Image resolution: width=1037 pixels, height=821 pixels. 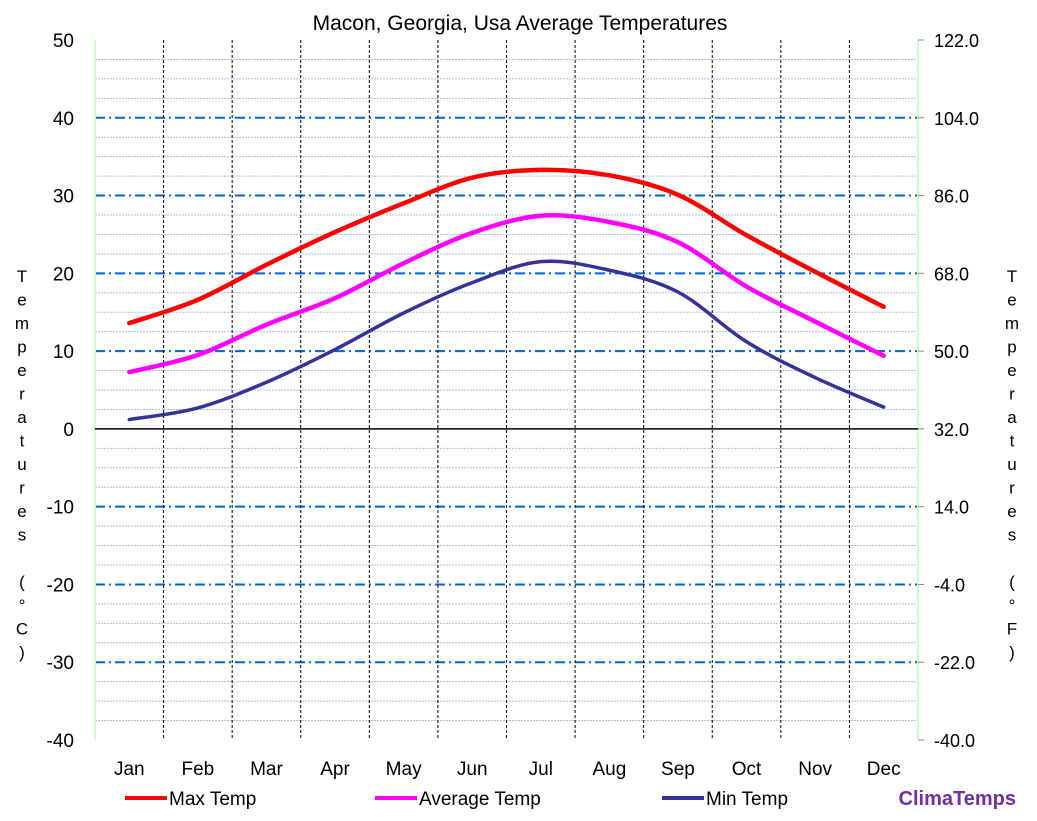 I want to click on y2-axis-title: a, so click(x=1012, y=417).